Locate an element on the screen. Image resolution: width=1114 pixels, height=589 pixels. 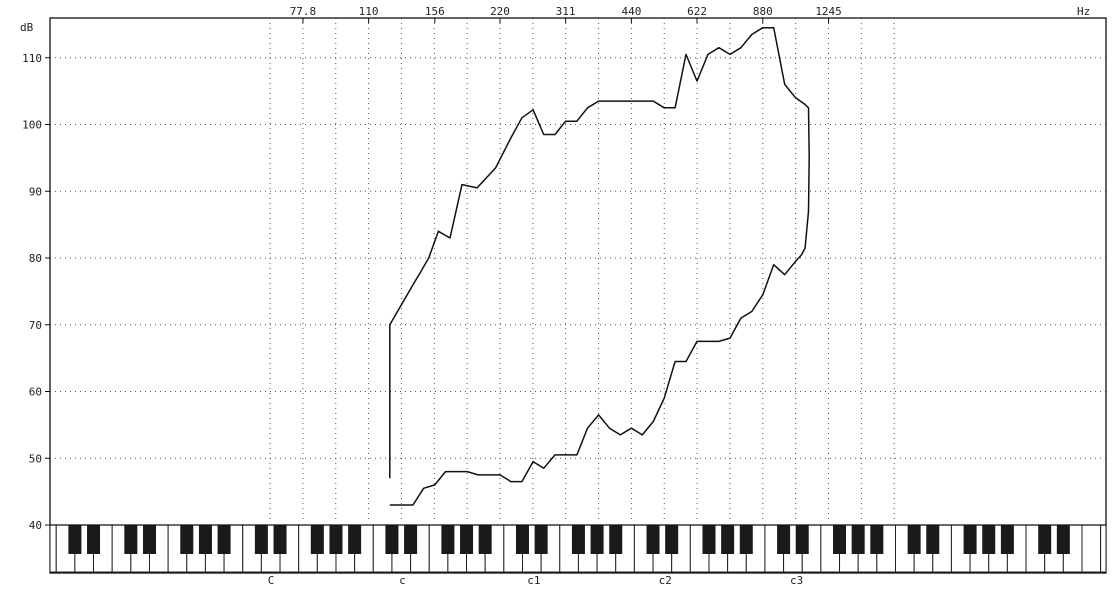
x-tick-label: 1245 is located at coordinates (828, 11).